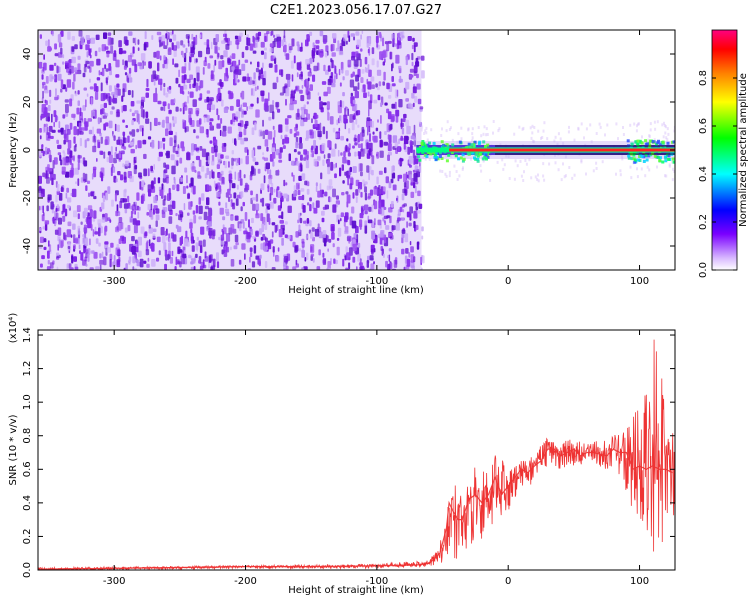  What do you see at coordinates (639, 581) in the screenshot?
I see `snr-x-tick-label: 100` at bounding box center [639, 581].